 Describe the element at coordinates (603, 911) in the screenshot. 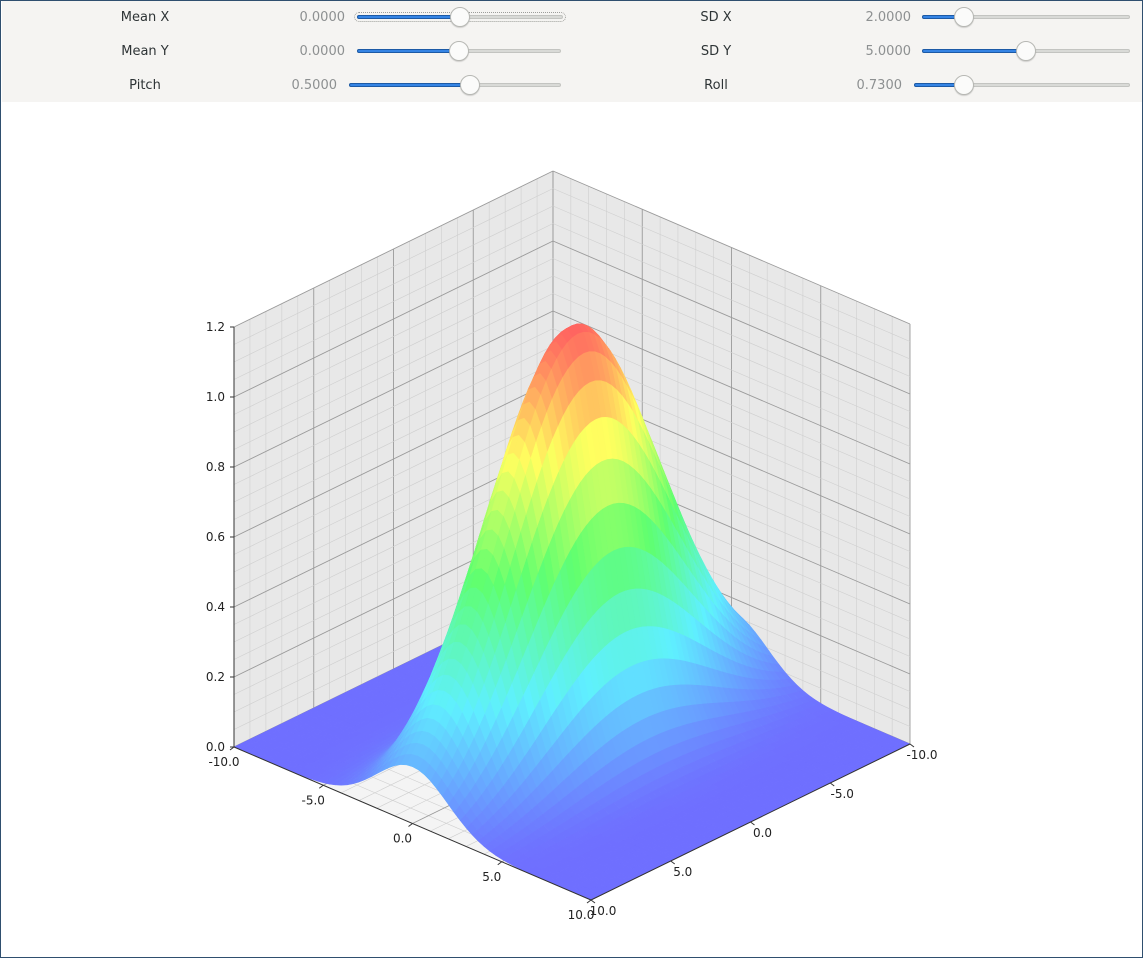

I see `y-tick-label: 10.0` at that location.